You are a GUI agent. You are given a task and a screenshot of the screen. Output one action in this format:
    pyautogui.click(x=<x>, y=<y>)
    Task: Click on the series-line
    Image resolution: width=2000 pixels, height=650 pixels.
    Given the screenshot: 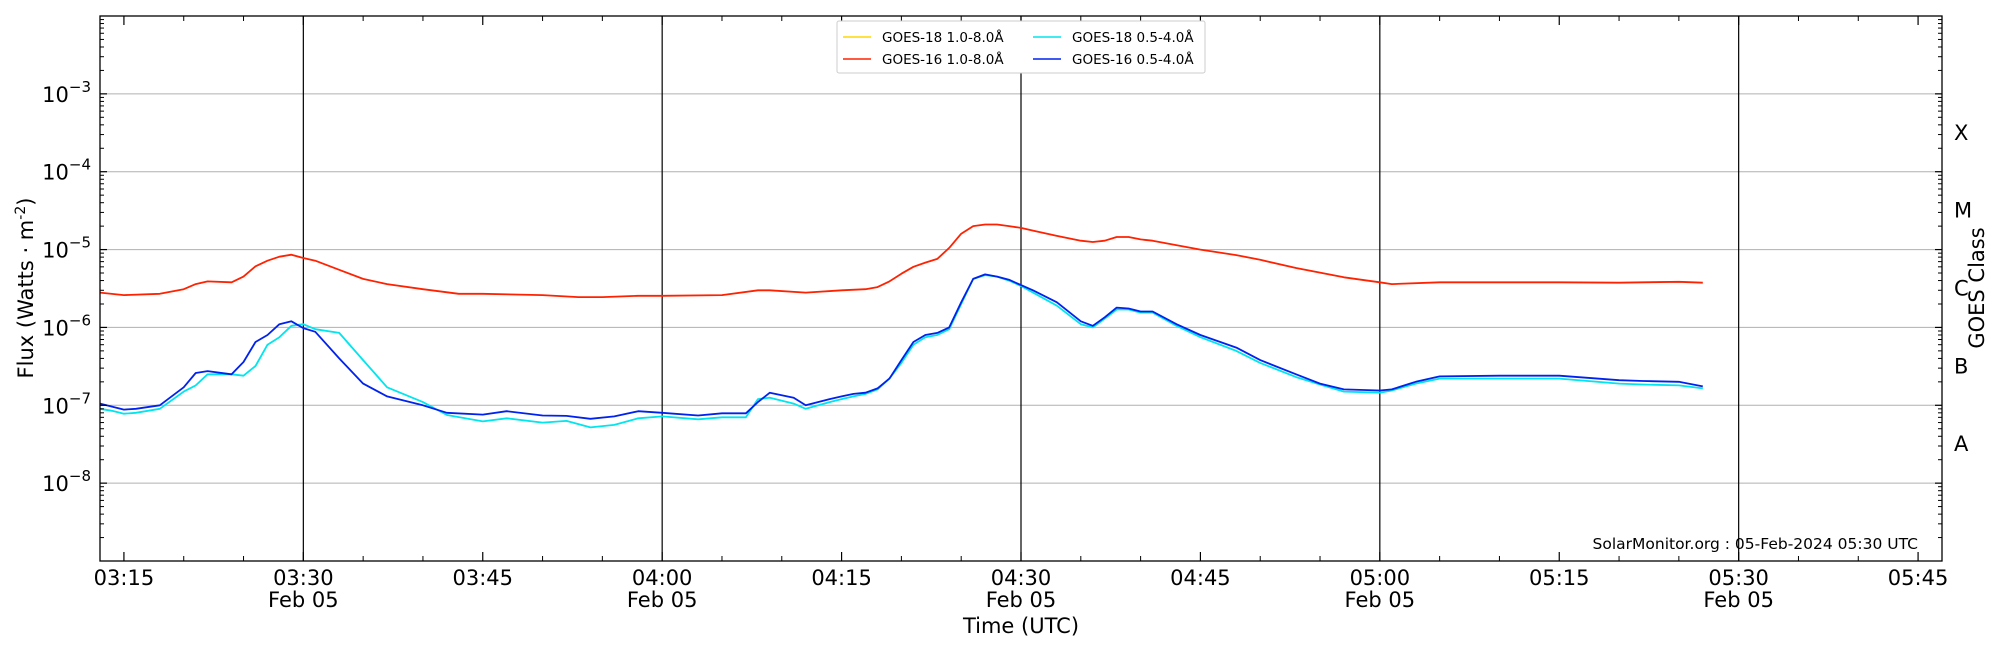 What is the action you would take?
    pyautogui.click(x=901, y=261)
    